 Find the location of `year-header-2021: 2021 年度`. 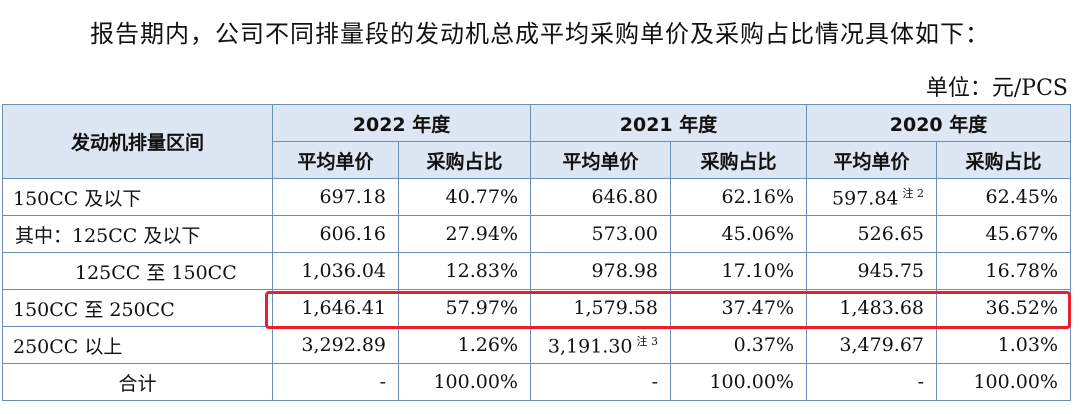

year-header-2021: 2021 年度 is located at coordinates (668, 123).